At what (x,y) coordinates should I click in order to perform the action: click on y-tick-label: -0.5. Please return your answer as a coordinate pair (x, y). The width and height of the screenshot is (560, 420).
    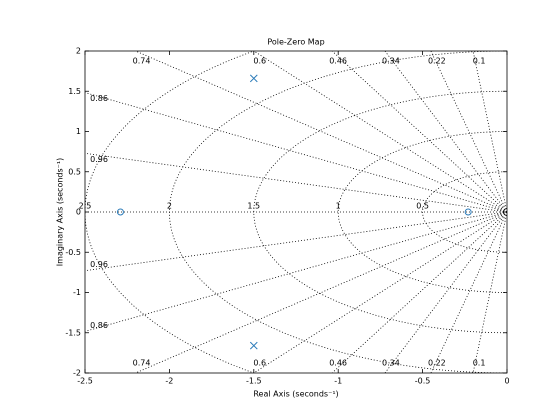
    Looking at the image, I should click on (73, 252).